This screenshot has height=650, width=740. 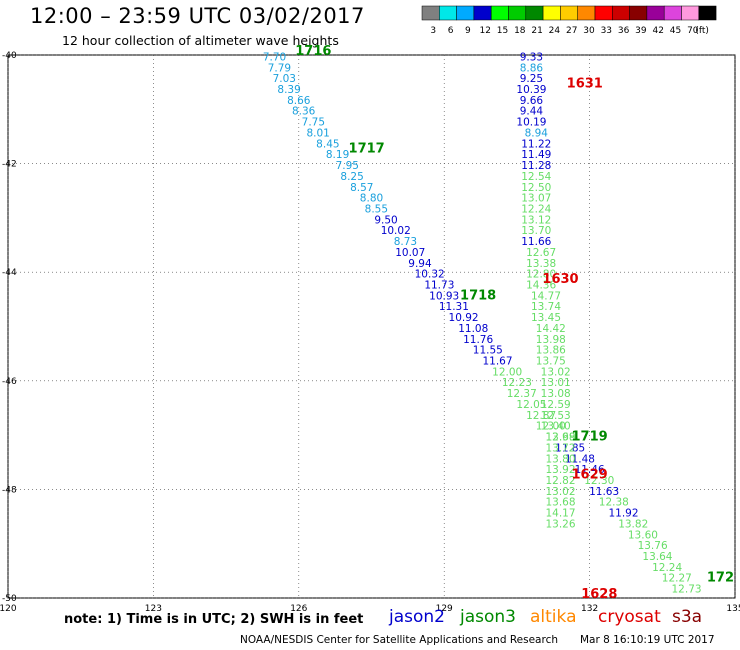 What do you see at coordinates (687, 590) in the screenshot?
I see `wave-height-label: 12.73` at bounding box center [687, 590].